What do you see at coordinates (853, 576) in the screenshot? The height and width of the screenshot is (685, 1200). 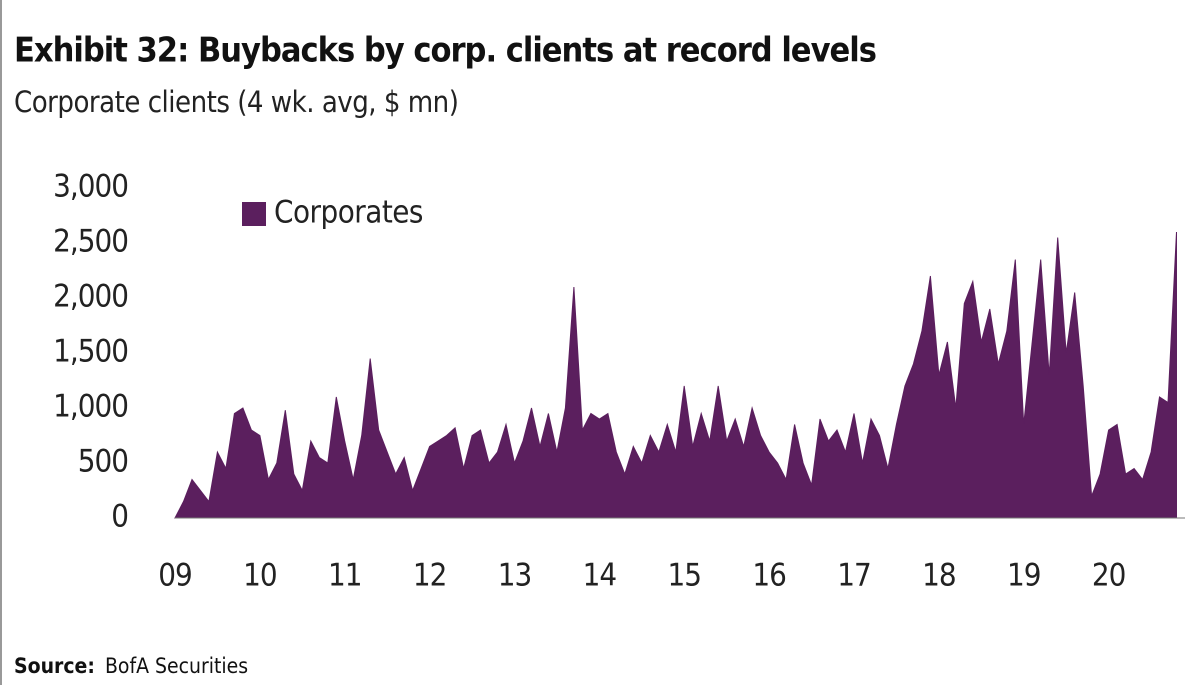 I see `x-tick-label: 17` at bounding box center [853, 576].